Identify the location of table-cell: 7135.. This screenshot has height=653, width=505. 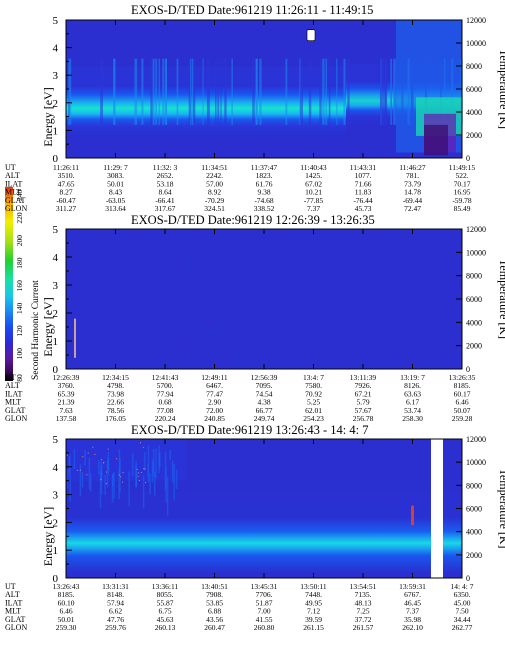
(363, 594).